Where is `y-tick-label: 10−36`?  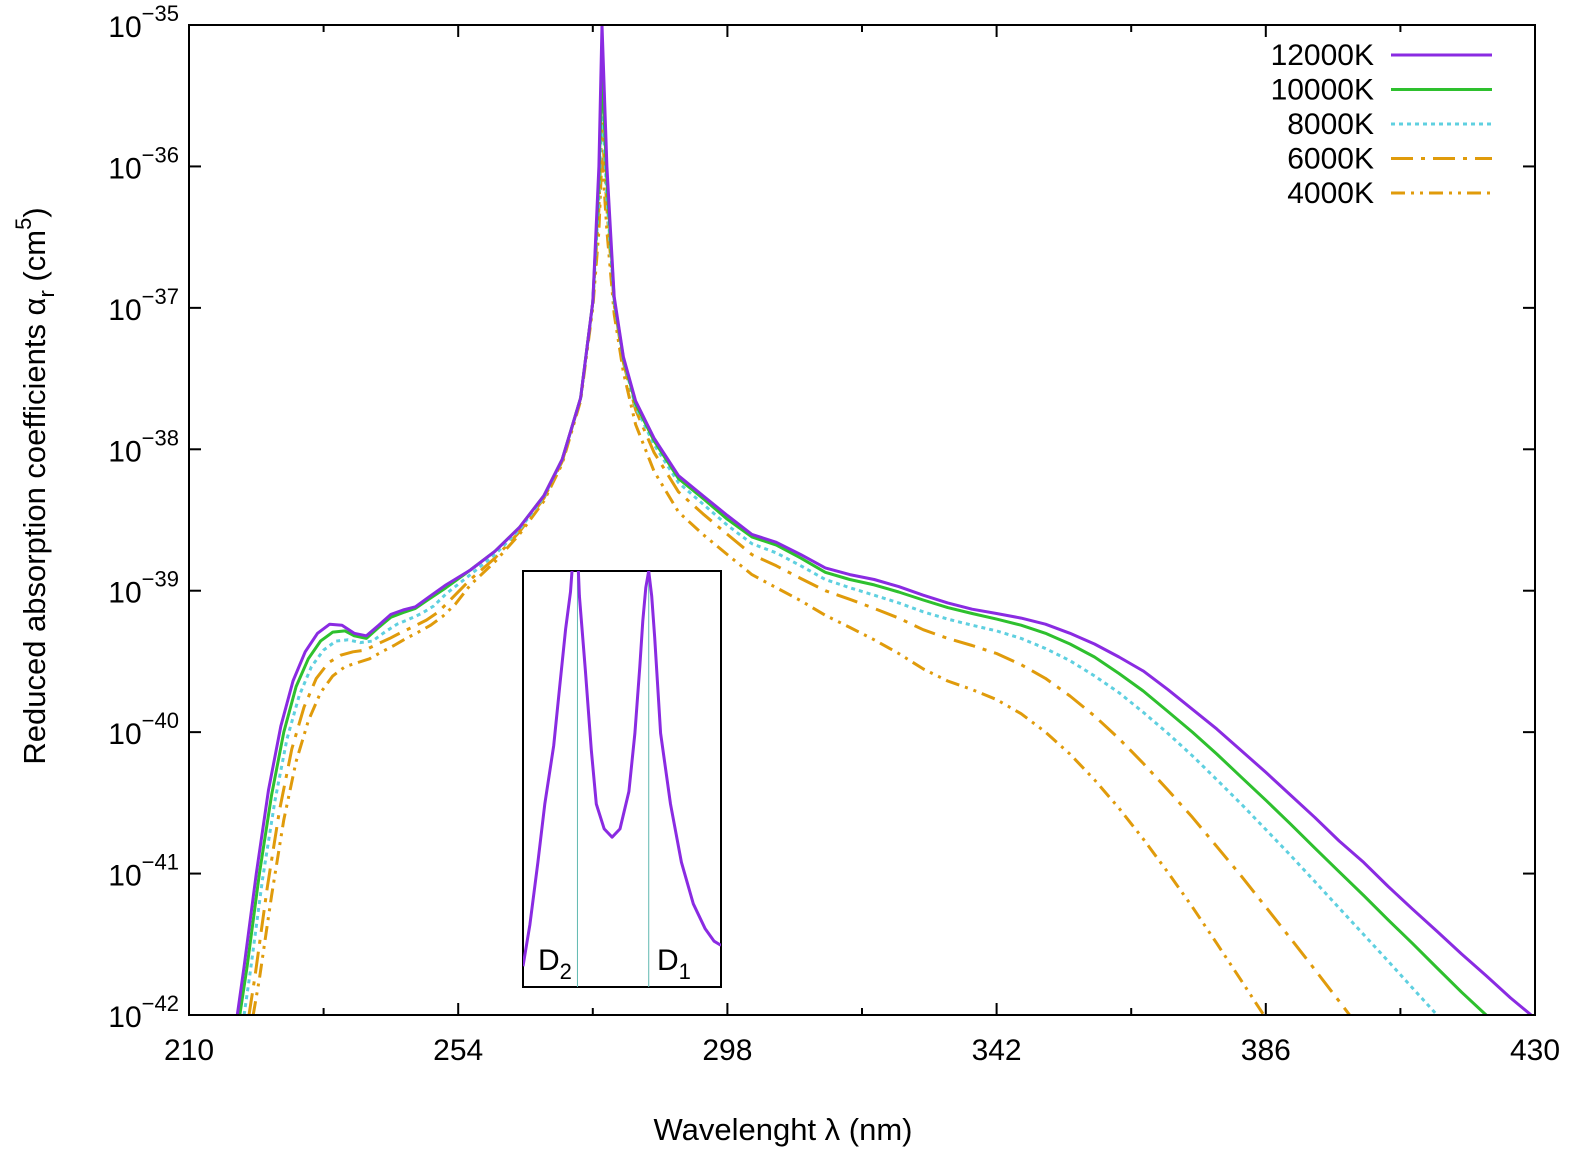
y-tick-label: 10−36 is located at coordinates (143, 163).